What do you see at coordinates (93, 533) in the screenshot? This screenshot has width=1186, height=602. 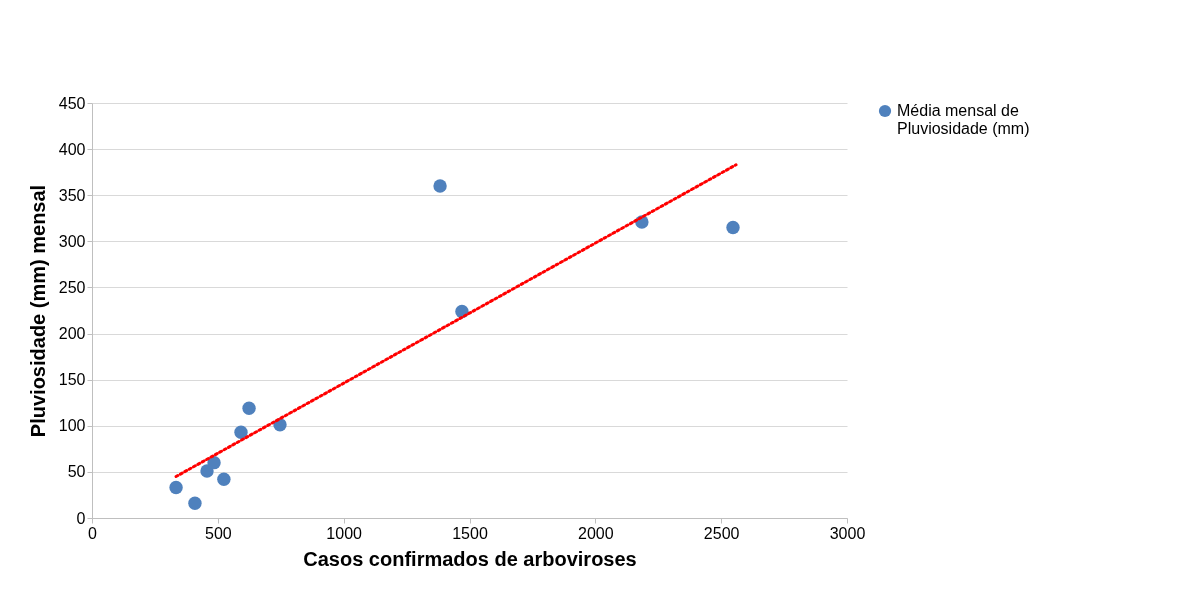 I see `x-tick-label: 0` at bounding box center [93, 533].